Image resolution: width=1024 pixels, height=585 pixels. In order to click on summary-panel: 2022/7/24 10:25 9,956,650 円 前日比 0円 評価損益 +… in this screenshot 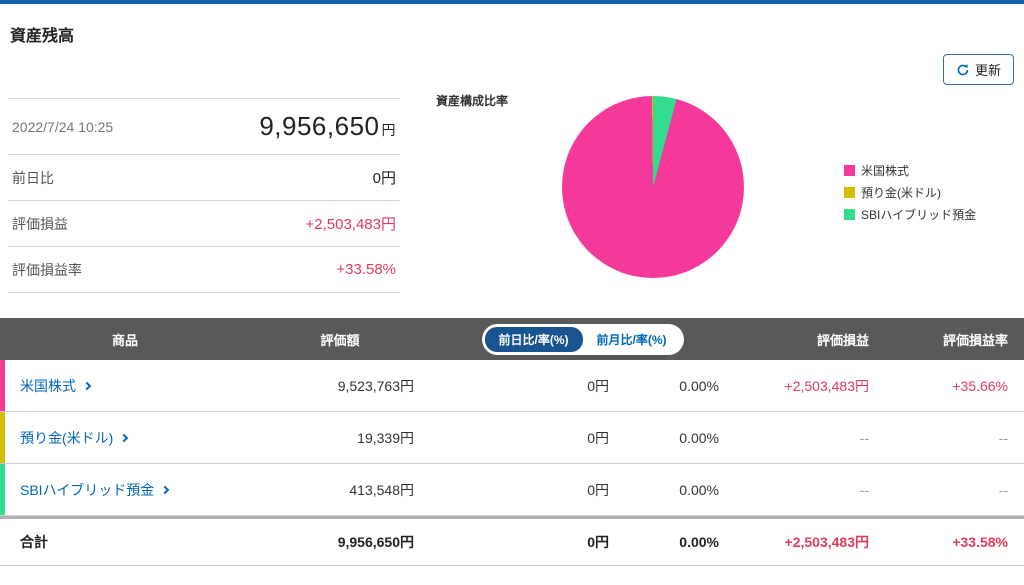, I will do `click(204, 195)`.